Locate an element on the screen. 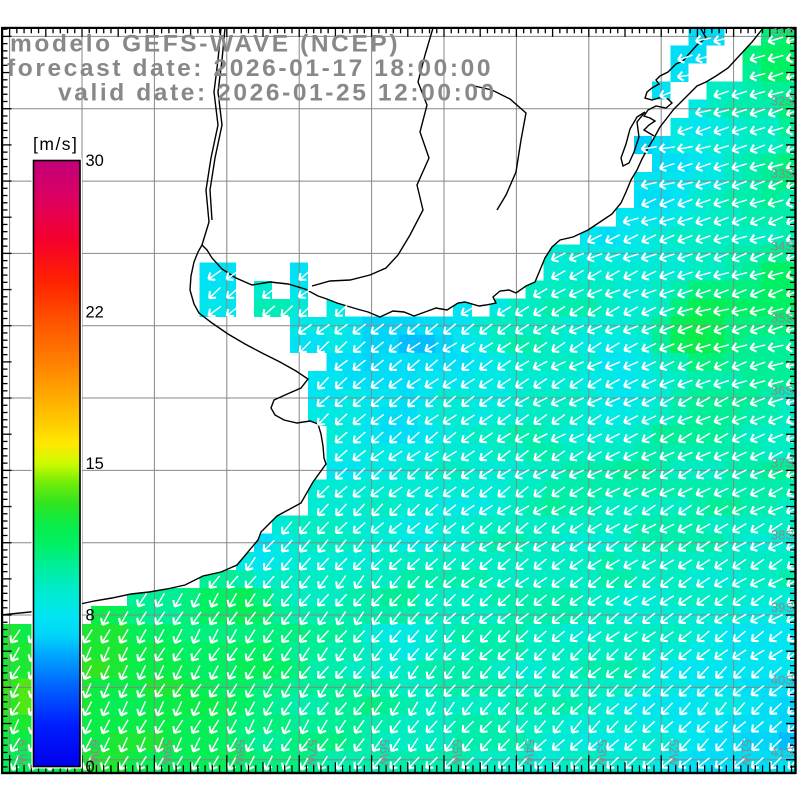 This screenshot has width=800, height=805. svg-text: 51W is located at coordinates (746, 752).